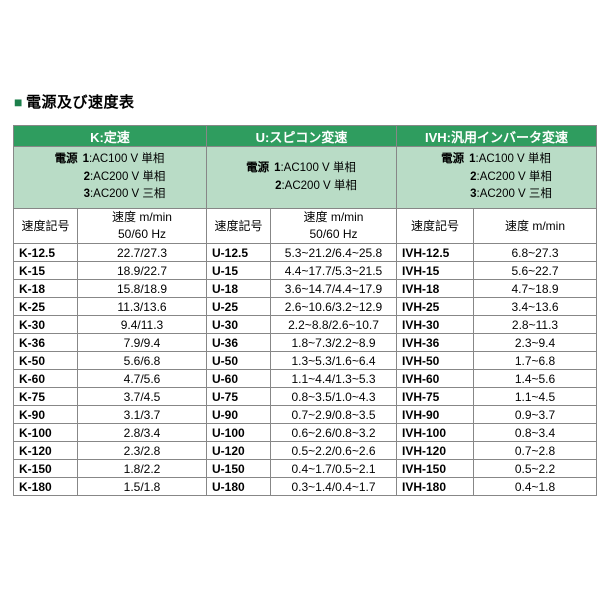 This screenshot has width=600, height=600. I want to click on speed-value-cell: 1.5/1.8, so click(142, 486).